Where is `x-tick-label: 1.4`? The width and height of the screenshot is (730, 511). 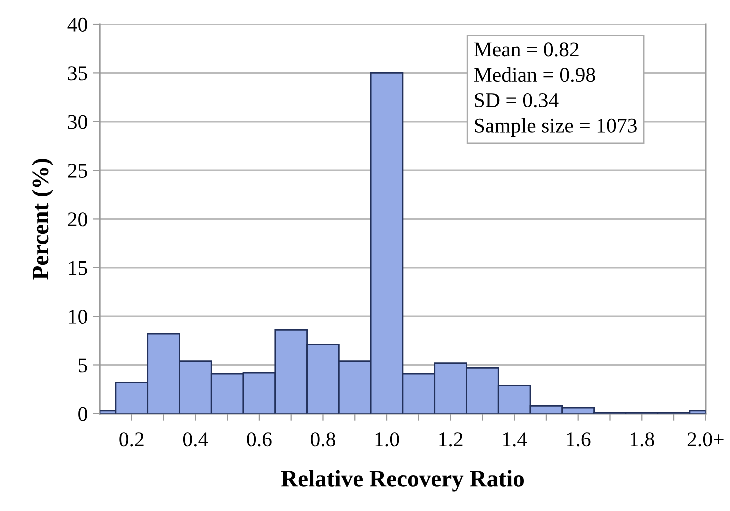 x-tick-label: 1.4 is located at coordinates (515, 439).